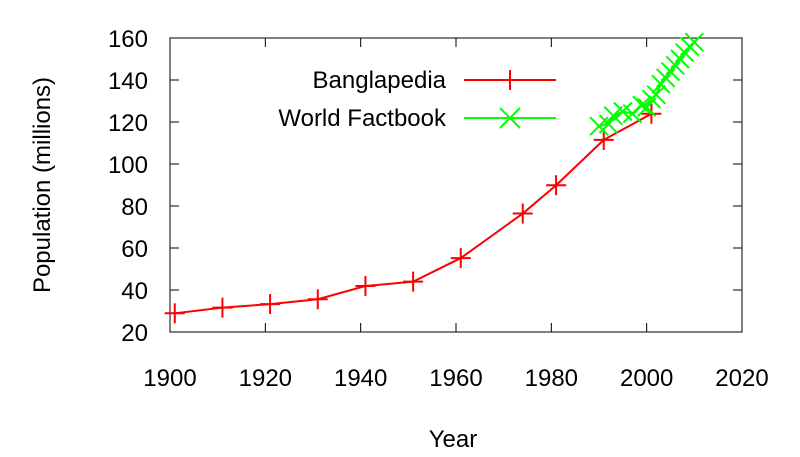  I want to click on x-tick-label: 2000, so click(646, 378).